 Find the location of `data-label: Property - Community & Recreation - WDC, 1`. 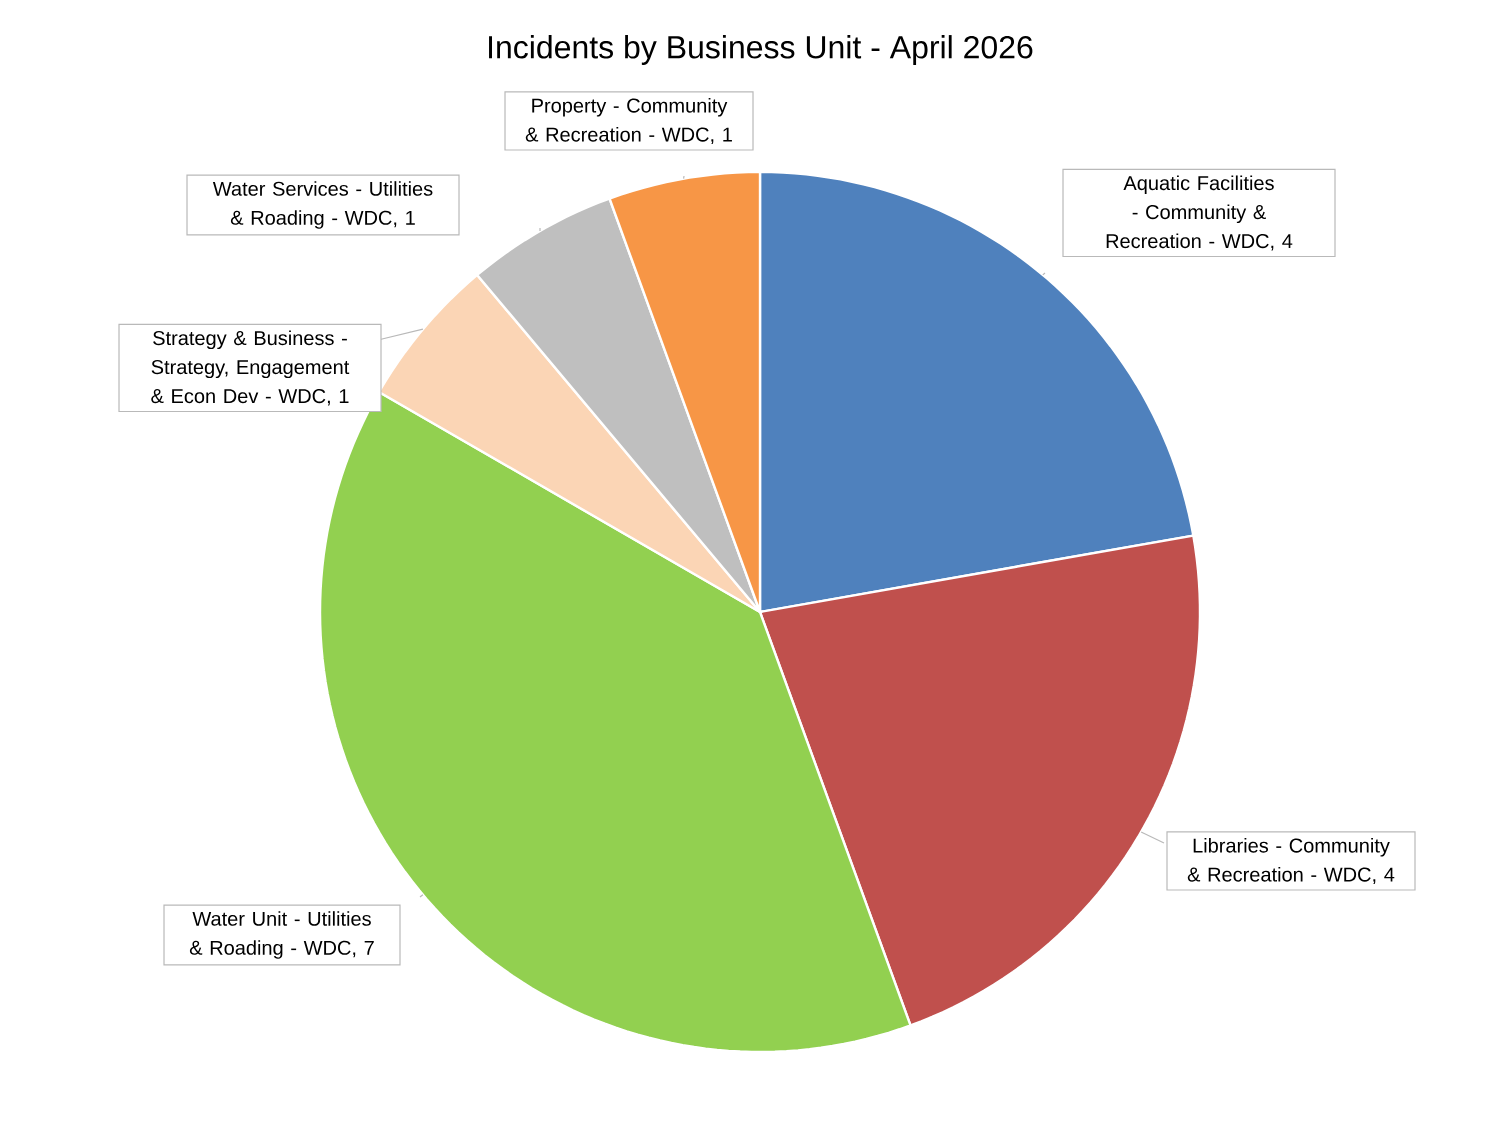

data-label: Property - Community & Recreation - WDC, 1 is located at coordinates (628, 121).